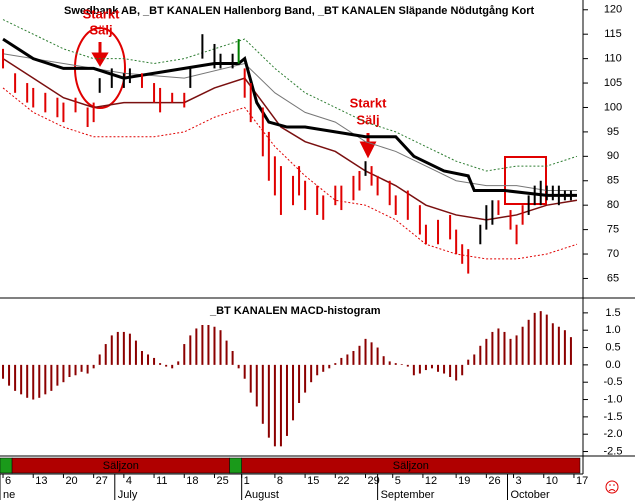 The height and width of the screenshot is (503, 635). I want to click on y-tick-label: 70, so click(613, 254).